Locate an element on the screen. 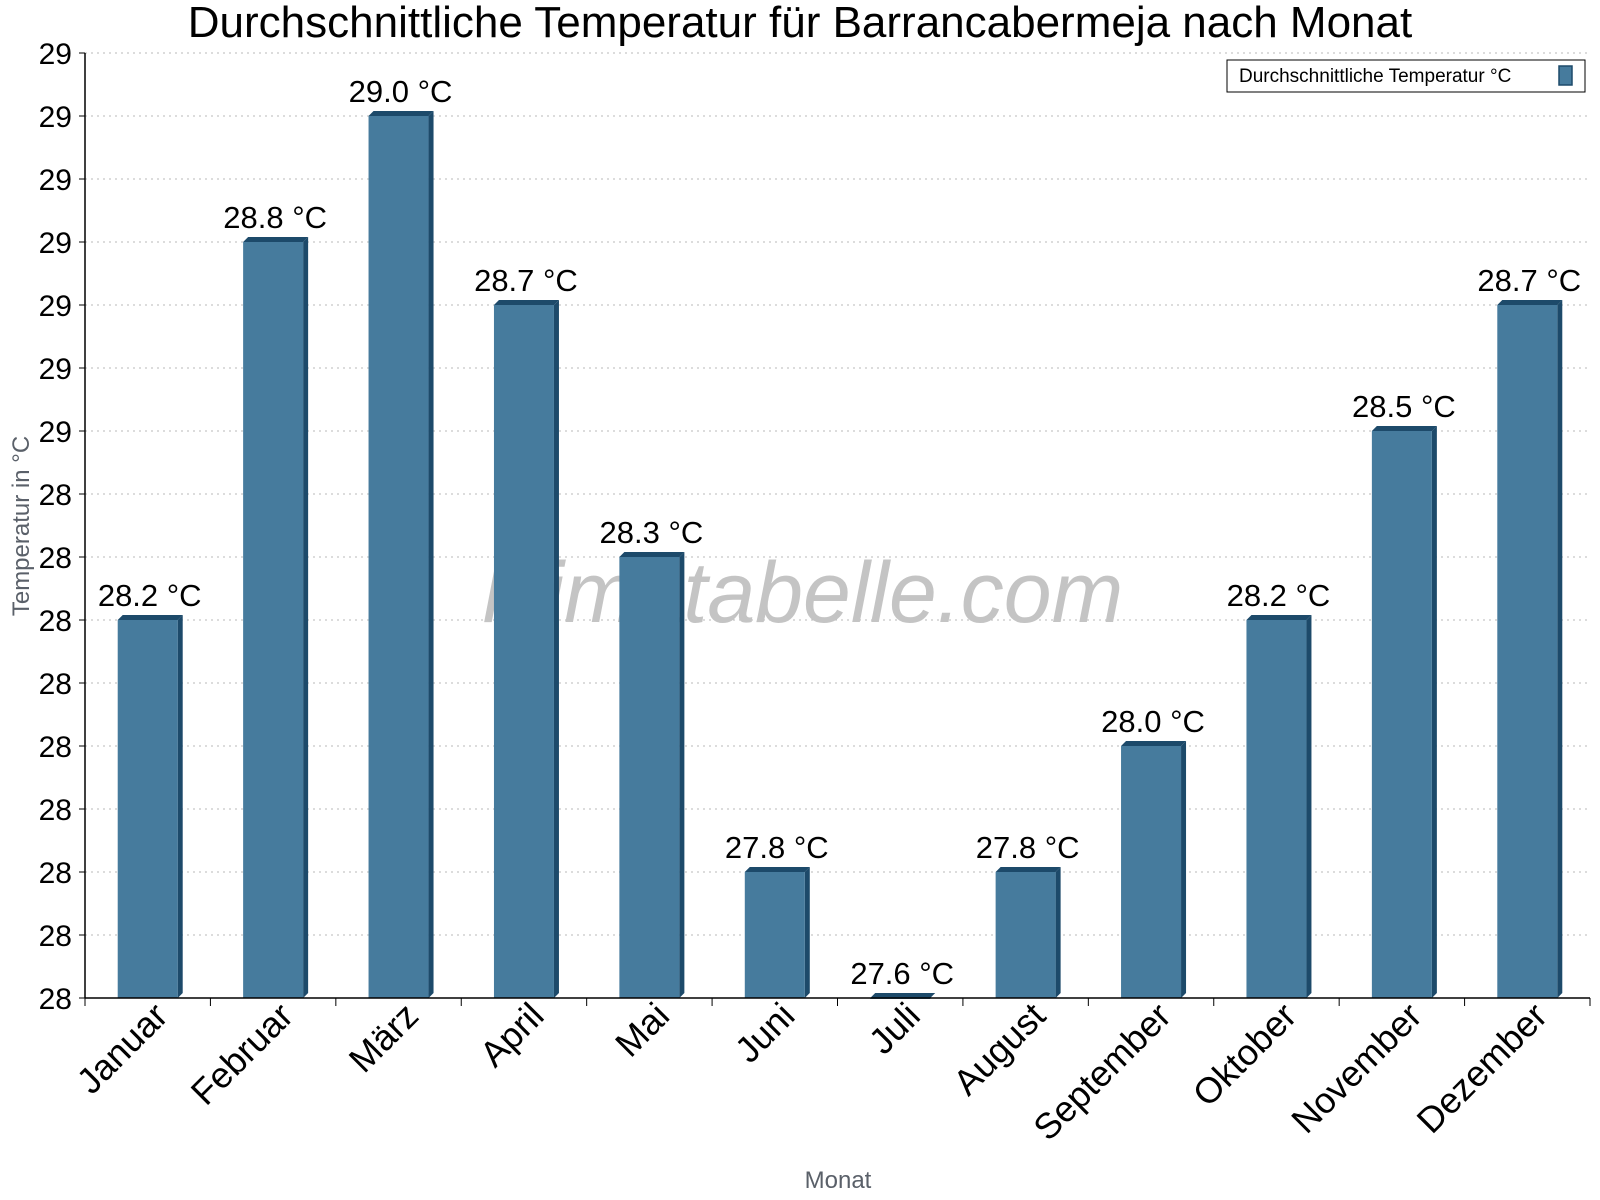 The image size is (1600, 1200). x-axis-title: Monat is located at coordinates (838, 1180).